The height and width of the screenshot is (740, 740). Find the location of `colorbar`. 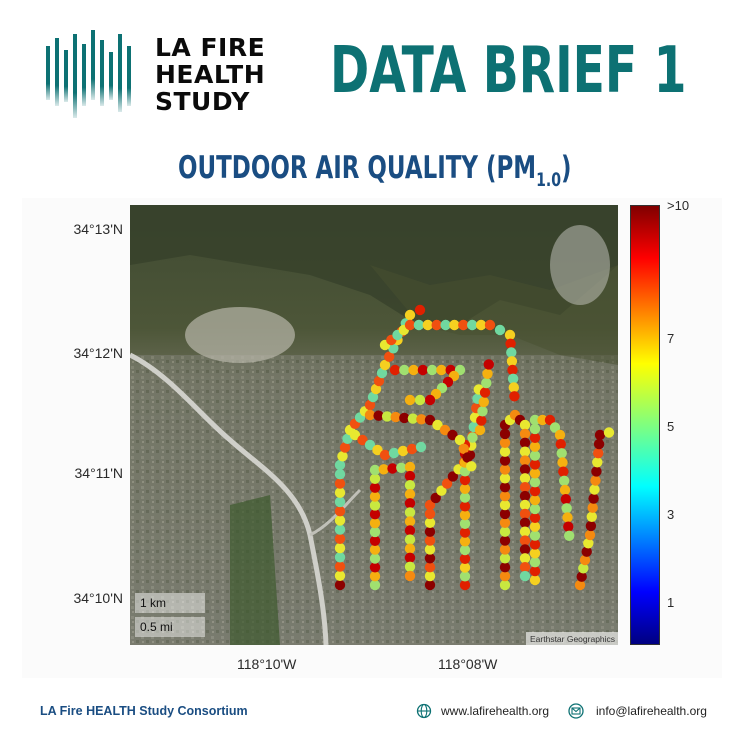

colorbar is located at coordinates (645, 425).